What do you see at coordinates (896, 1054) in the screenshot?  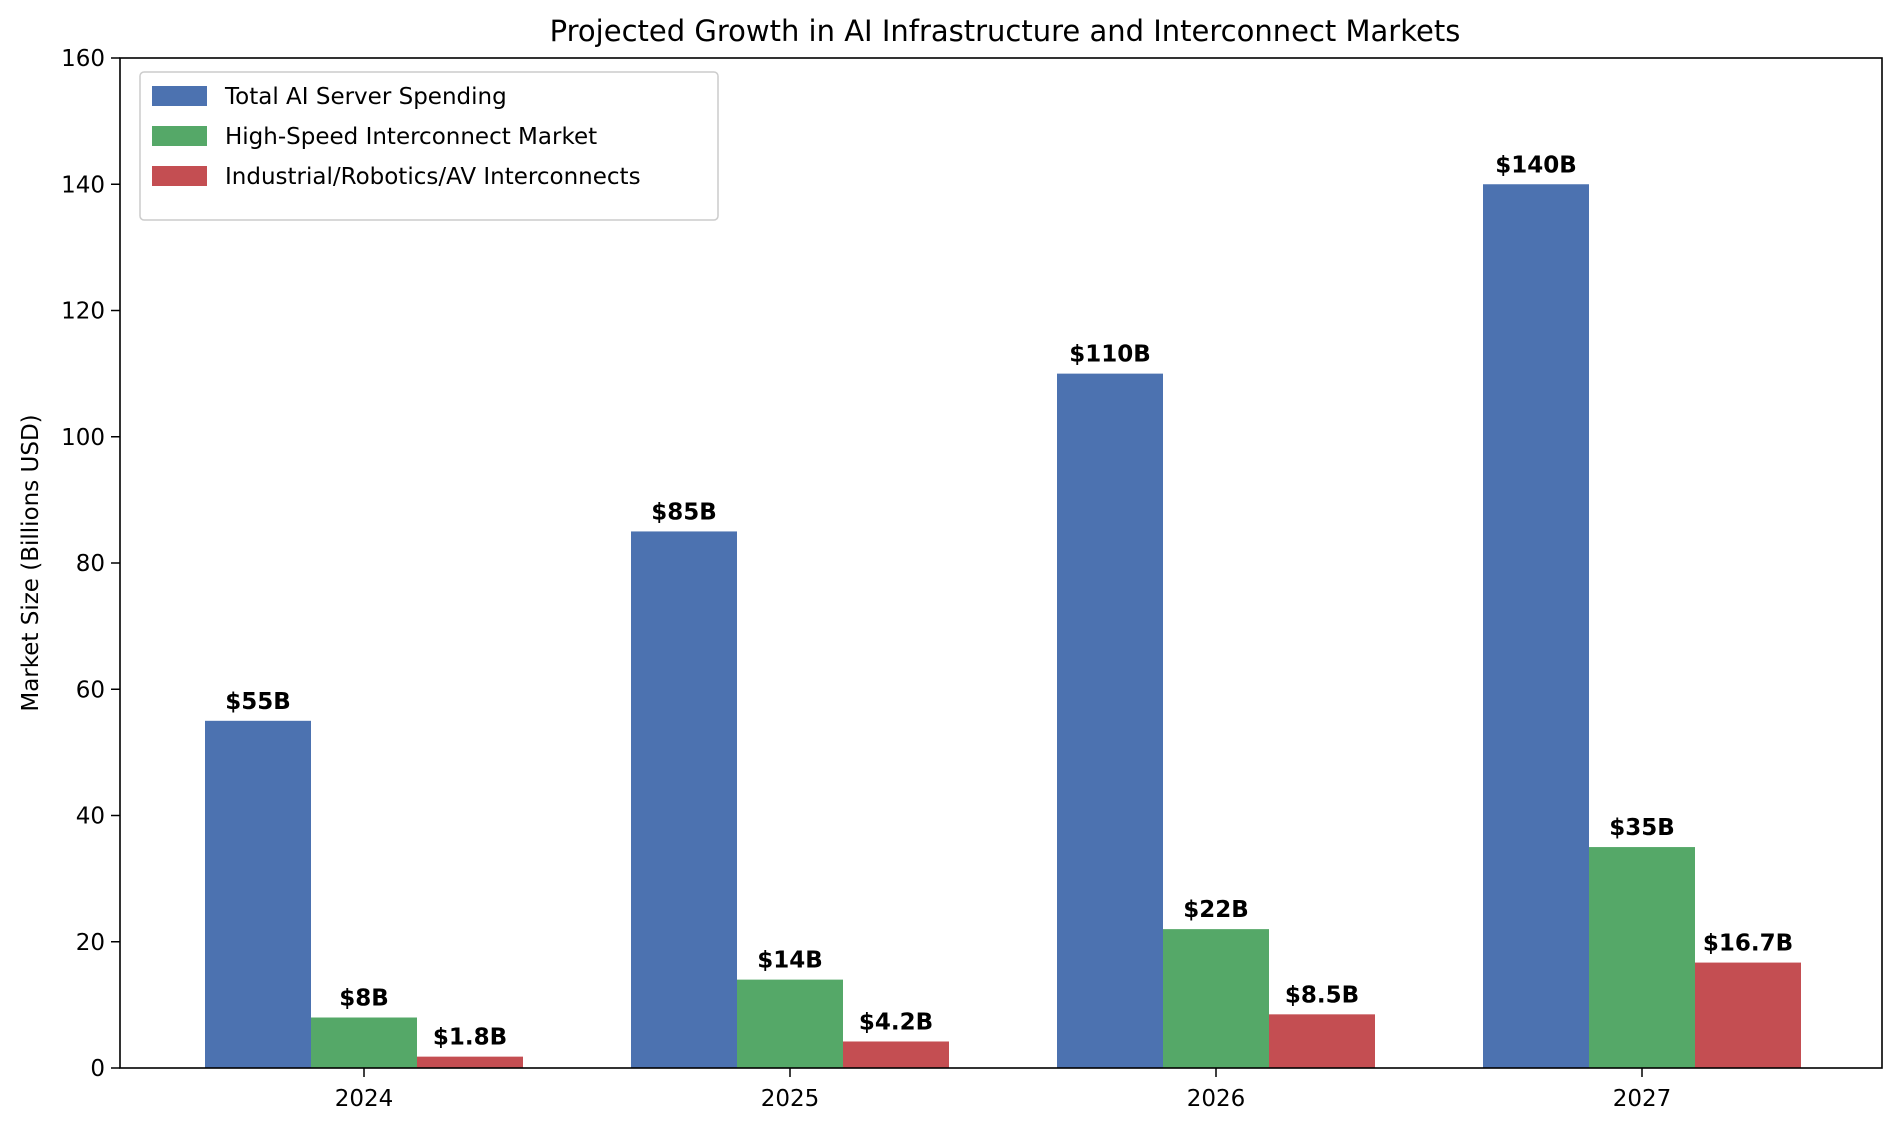 I see `bar-industrial-robotics-av-interconnects-2025` at bounding box center [896, 1054].